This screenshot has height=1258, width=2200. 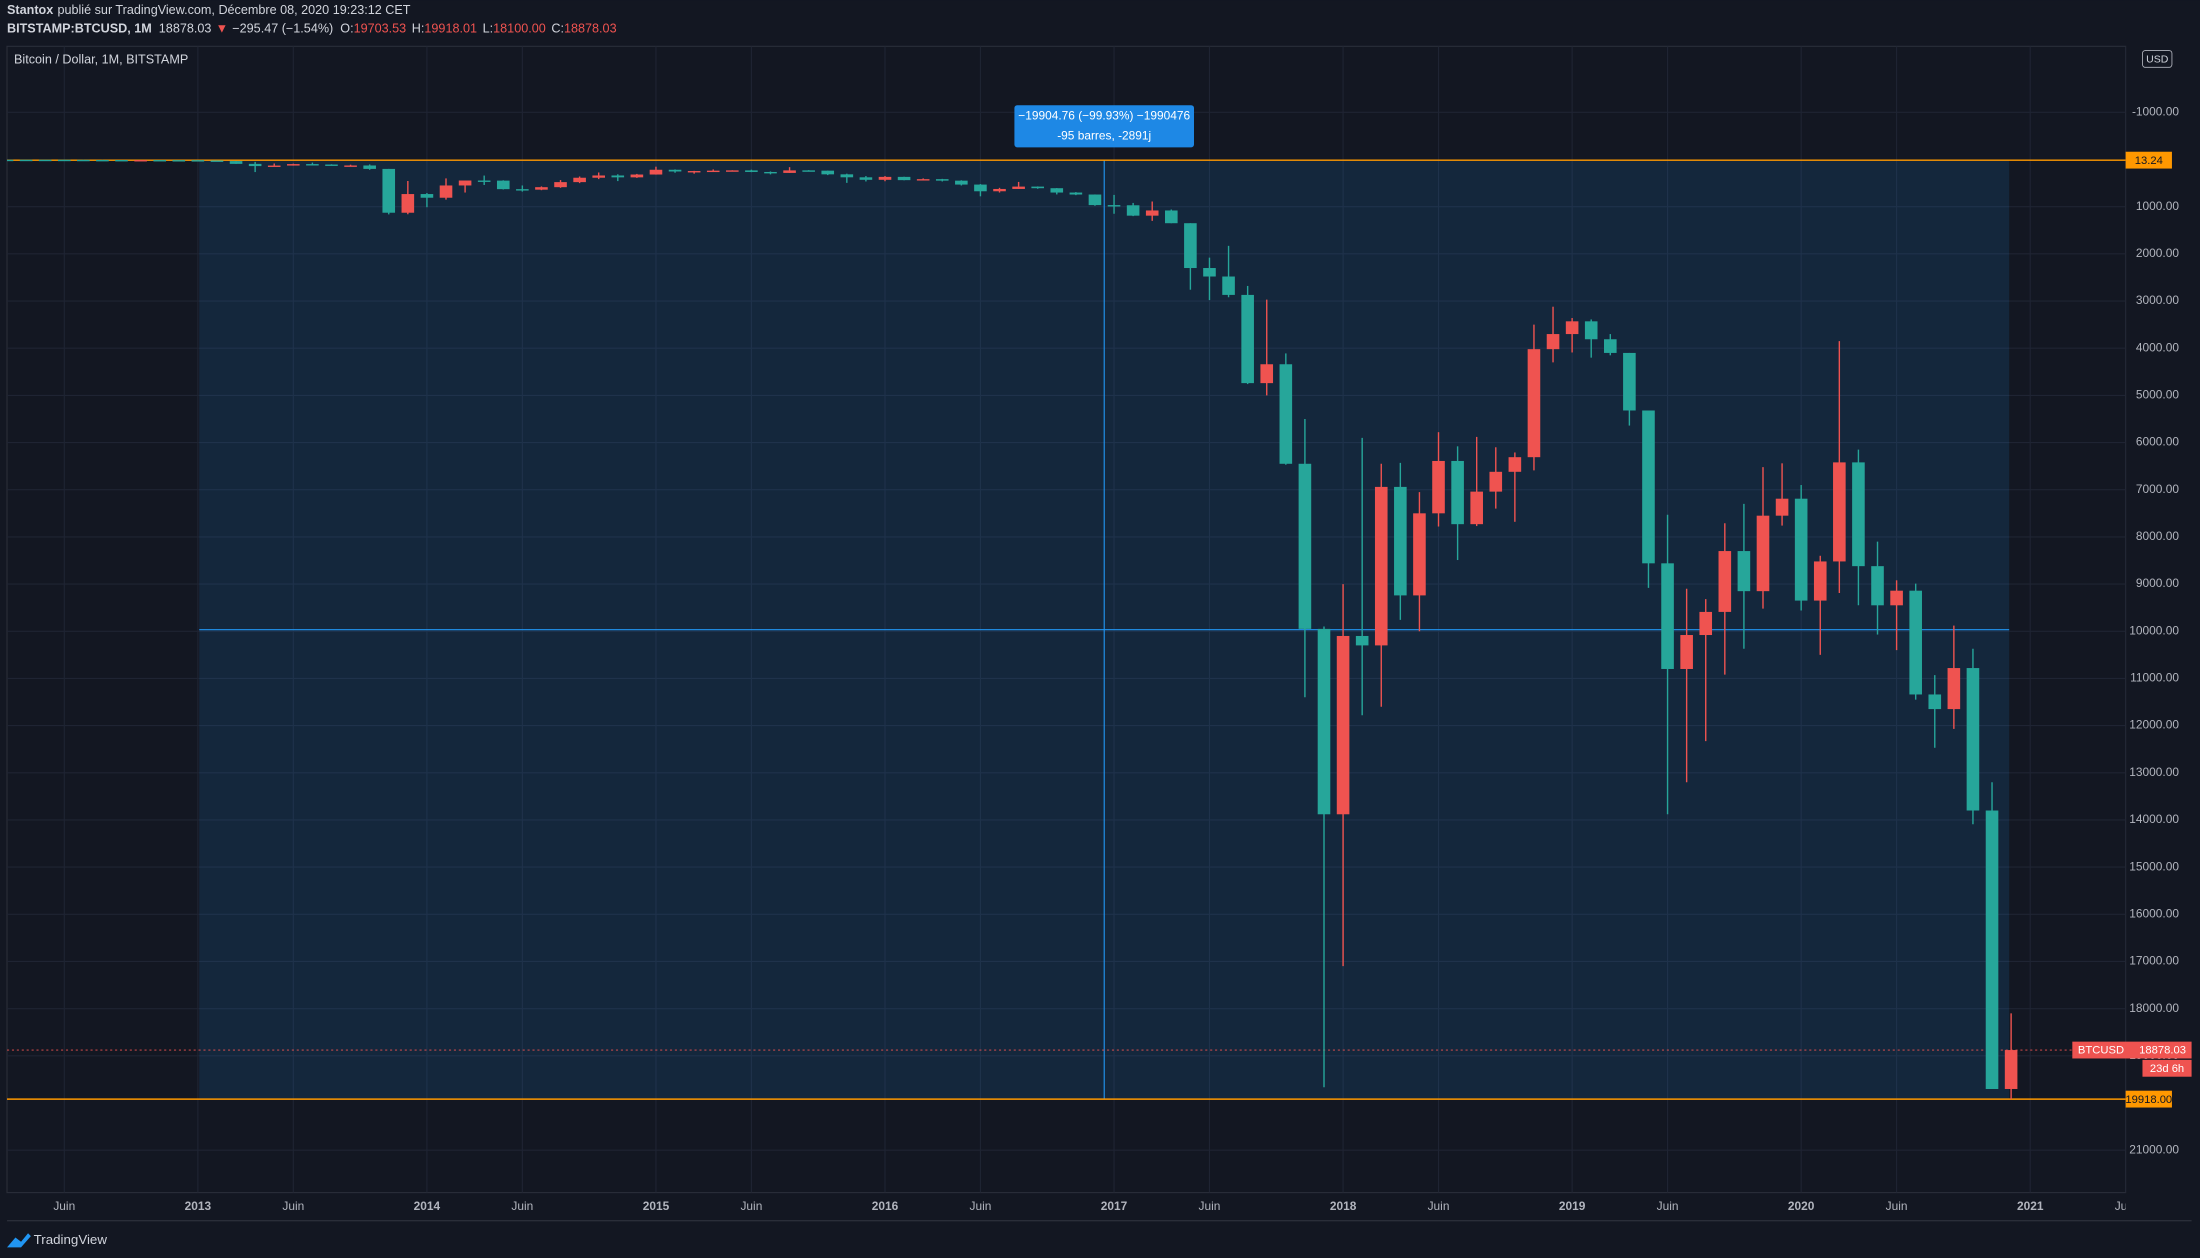 What do you see at coordinates (1104, 116) in the screenshot?
I see `measure-line1: −19904.76 (−99.93%) −1990476` at bounding box center [1104, 116].